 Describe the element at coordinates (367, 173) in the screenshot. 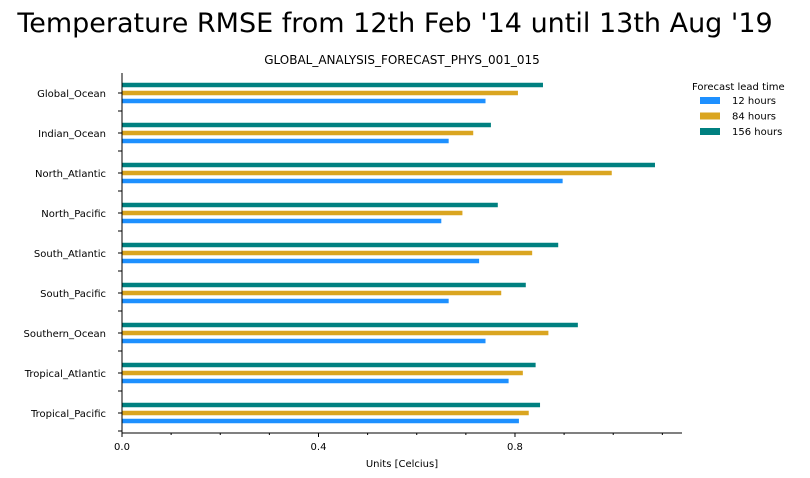

I see `bar-north-atlantic-84-hours` at that location.